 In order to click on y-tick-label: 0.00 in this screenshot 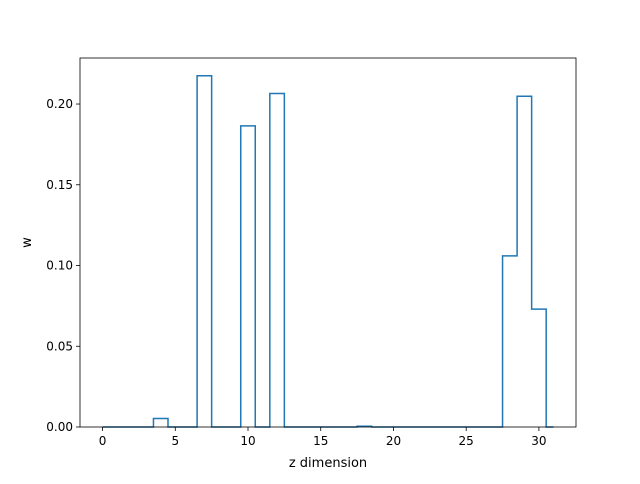, I will do `click(59, 427)`.